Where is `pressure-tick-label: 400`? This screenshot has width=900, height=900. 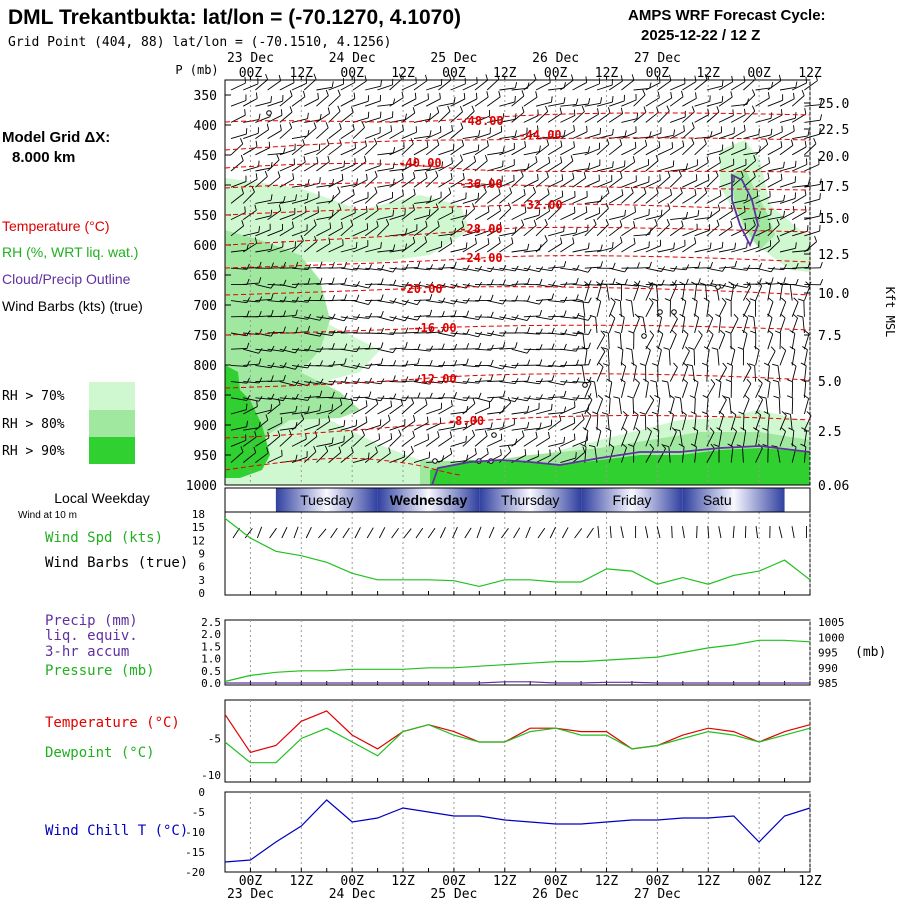
pressure-tick-label: 400 is located at coordinates (205, 126).